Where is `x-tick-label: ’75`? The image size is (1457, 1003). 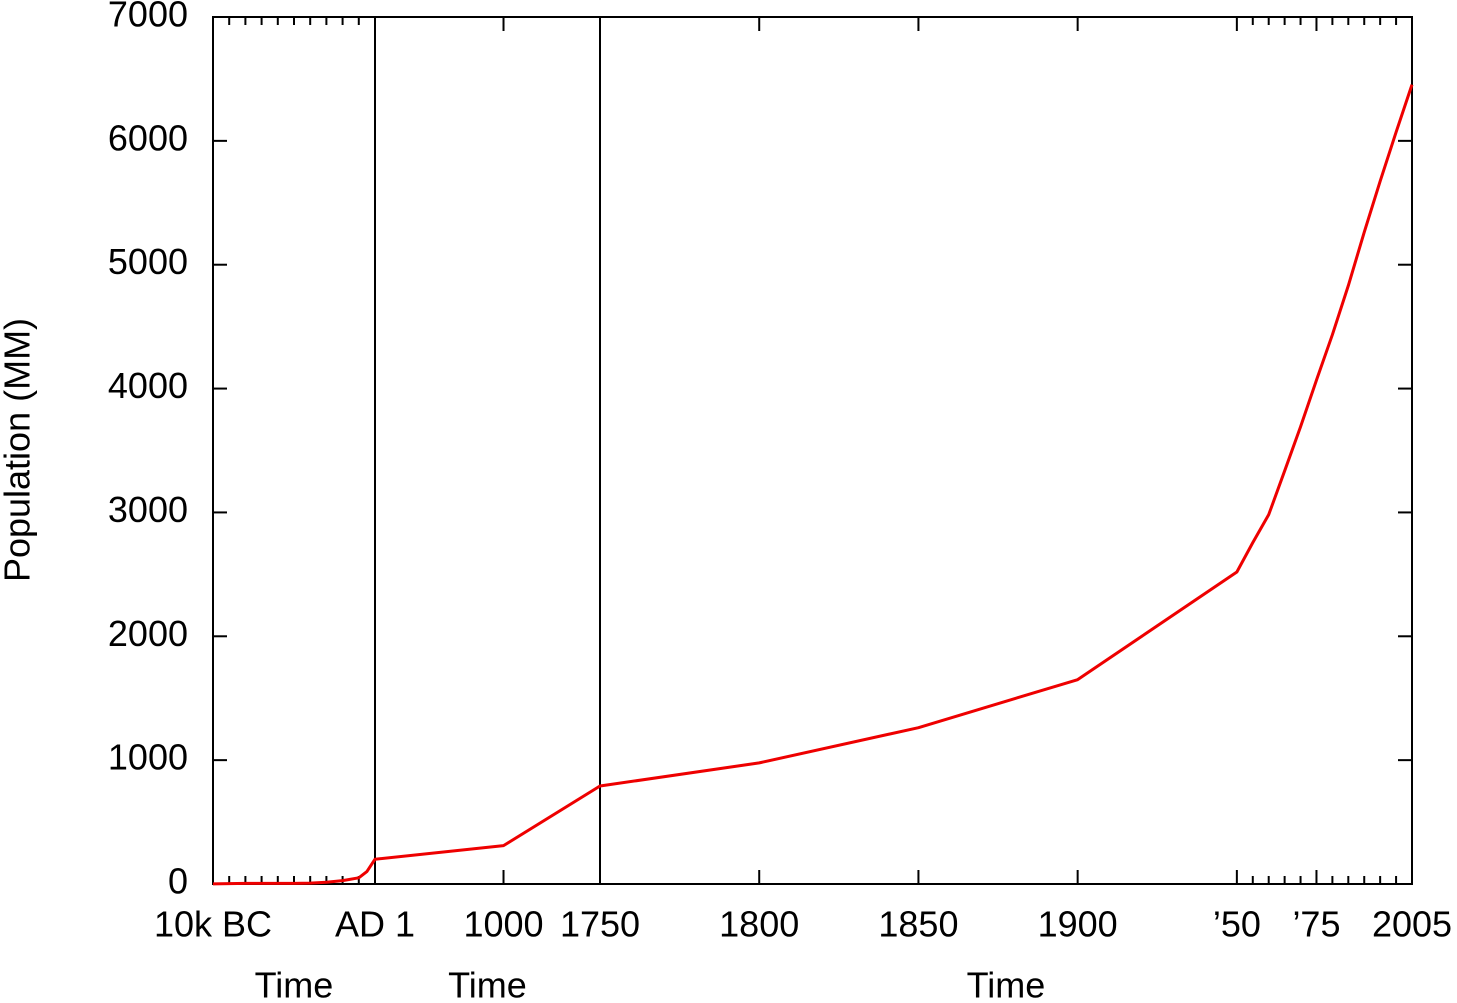
x-tick-label: ’75 is located at coordinates (1316, 924).